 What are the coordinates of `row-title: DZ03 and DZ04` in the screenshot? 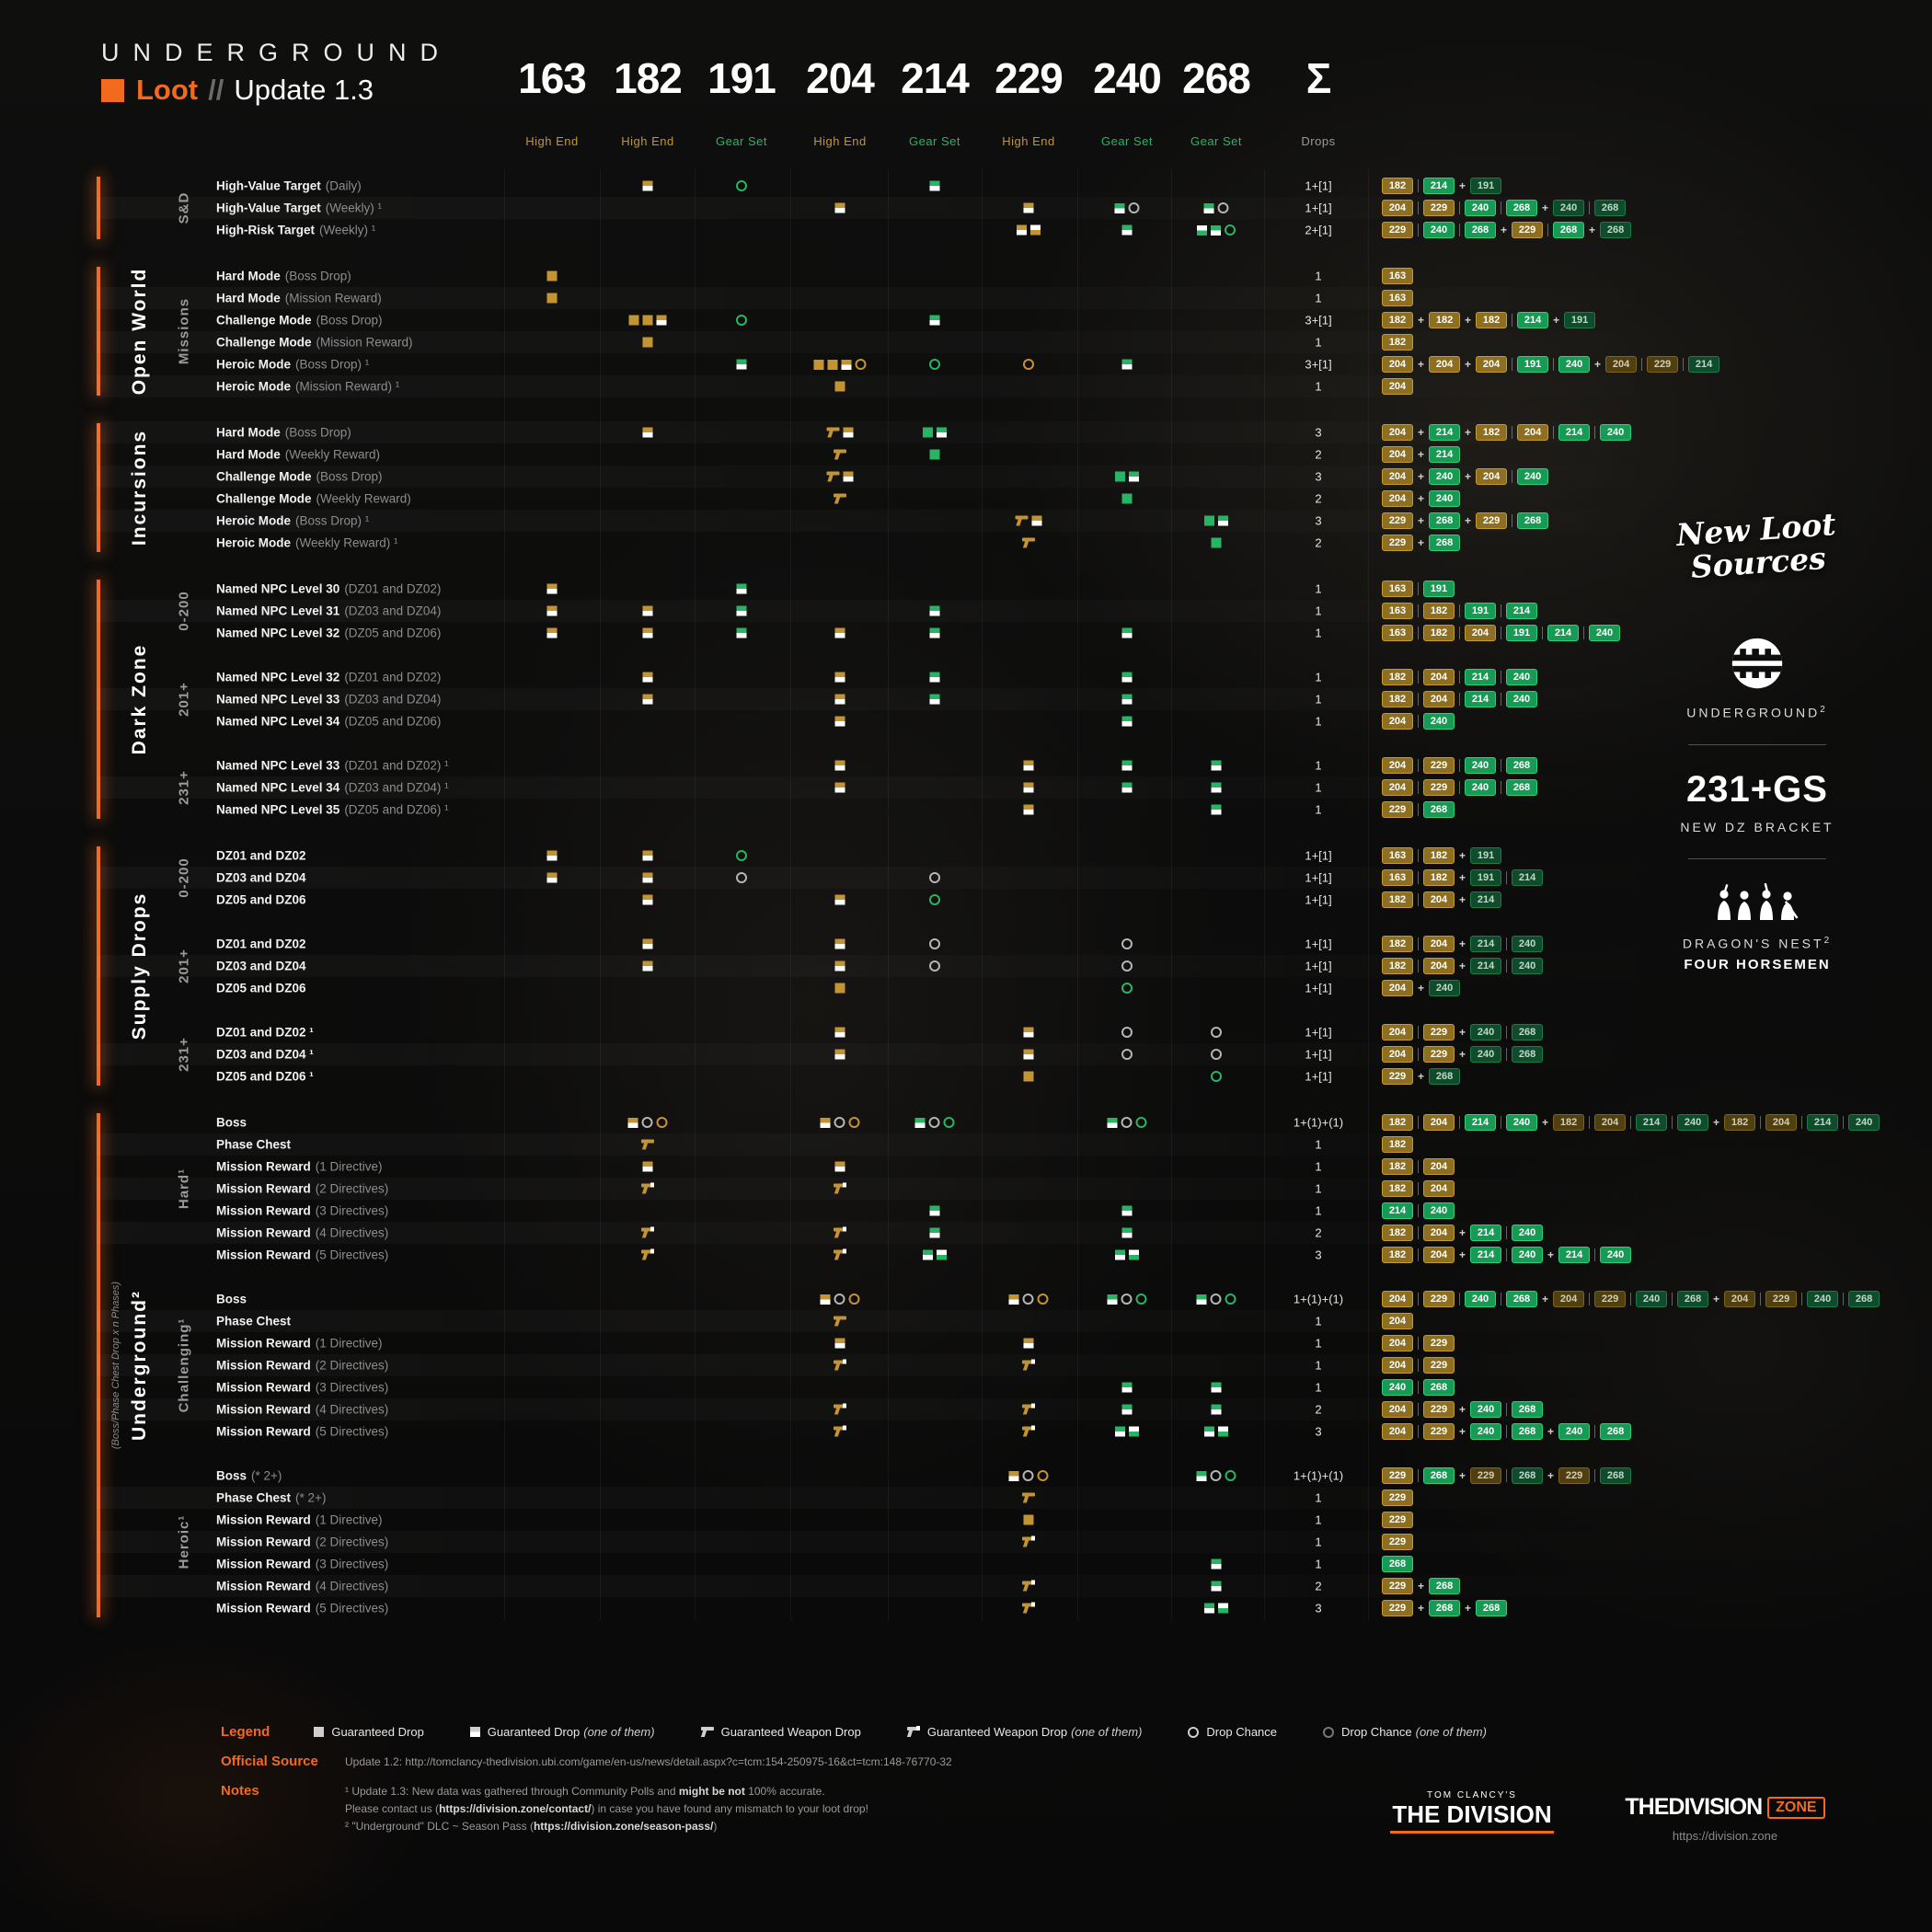 It's located at (261, 966).